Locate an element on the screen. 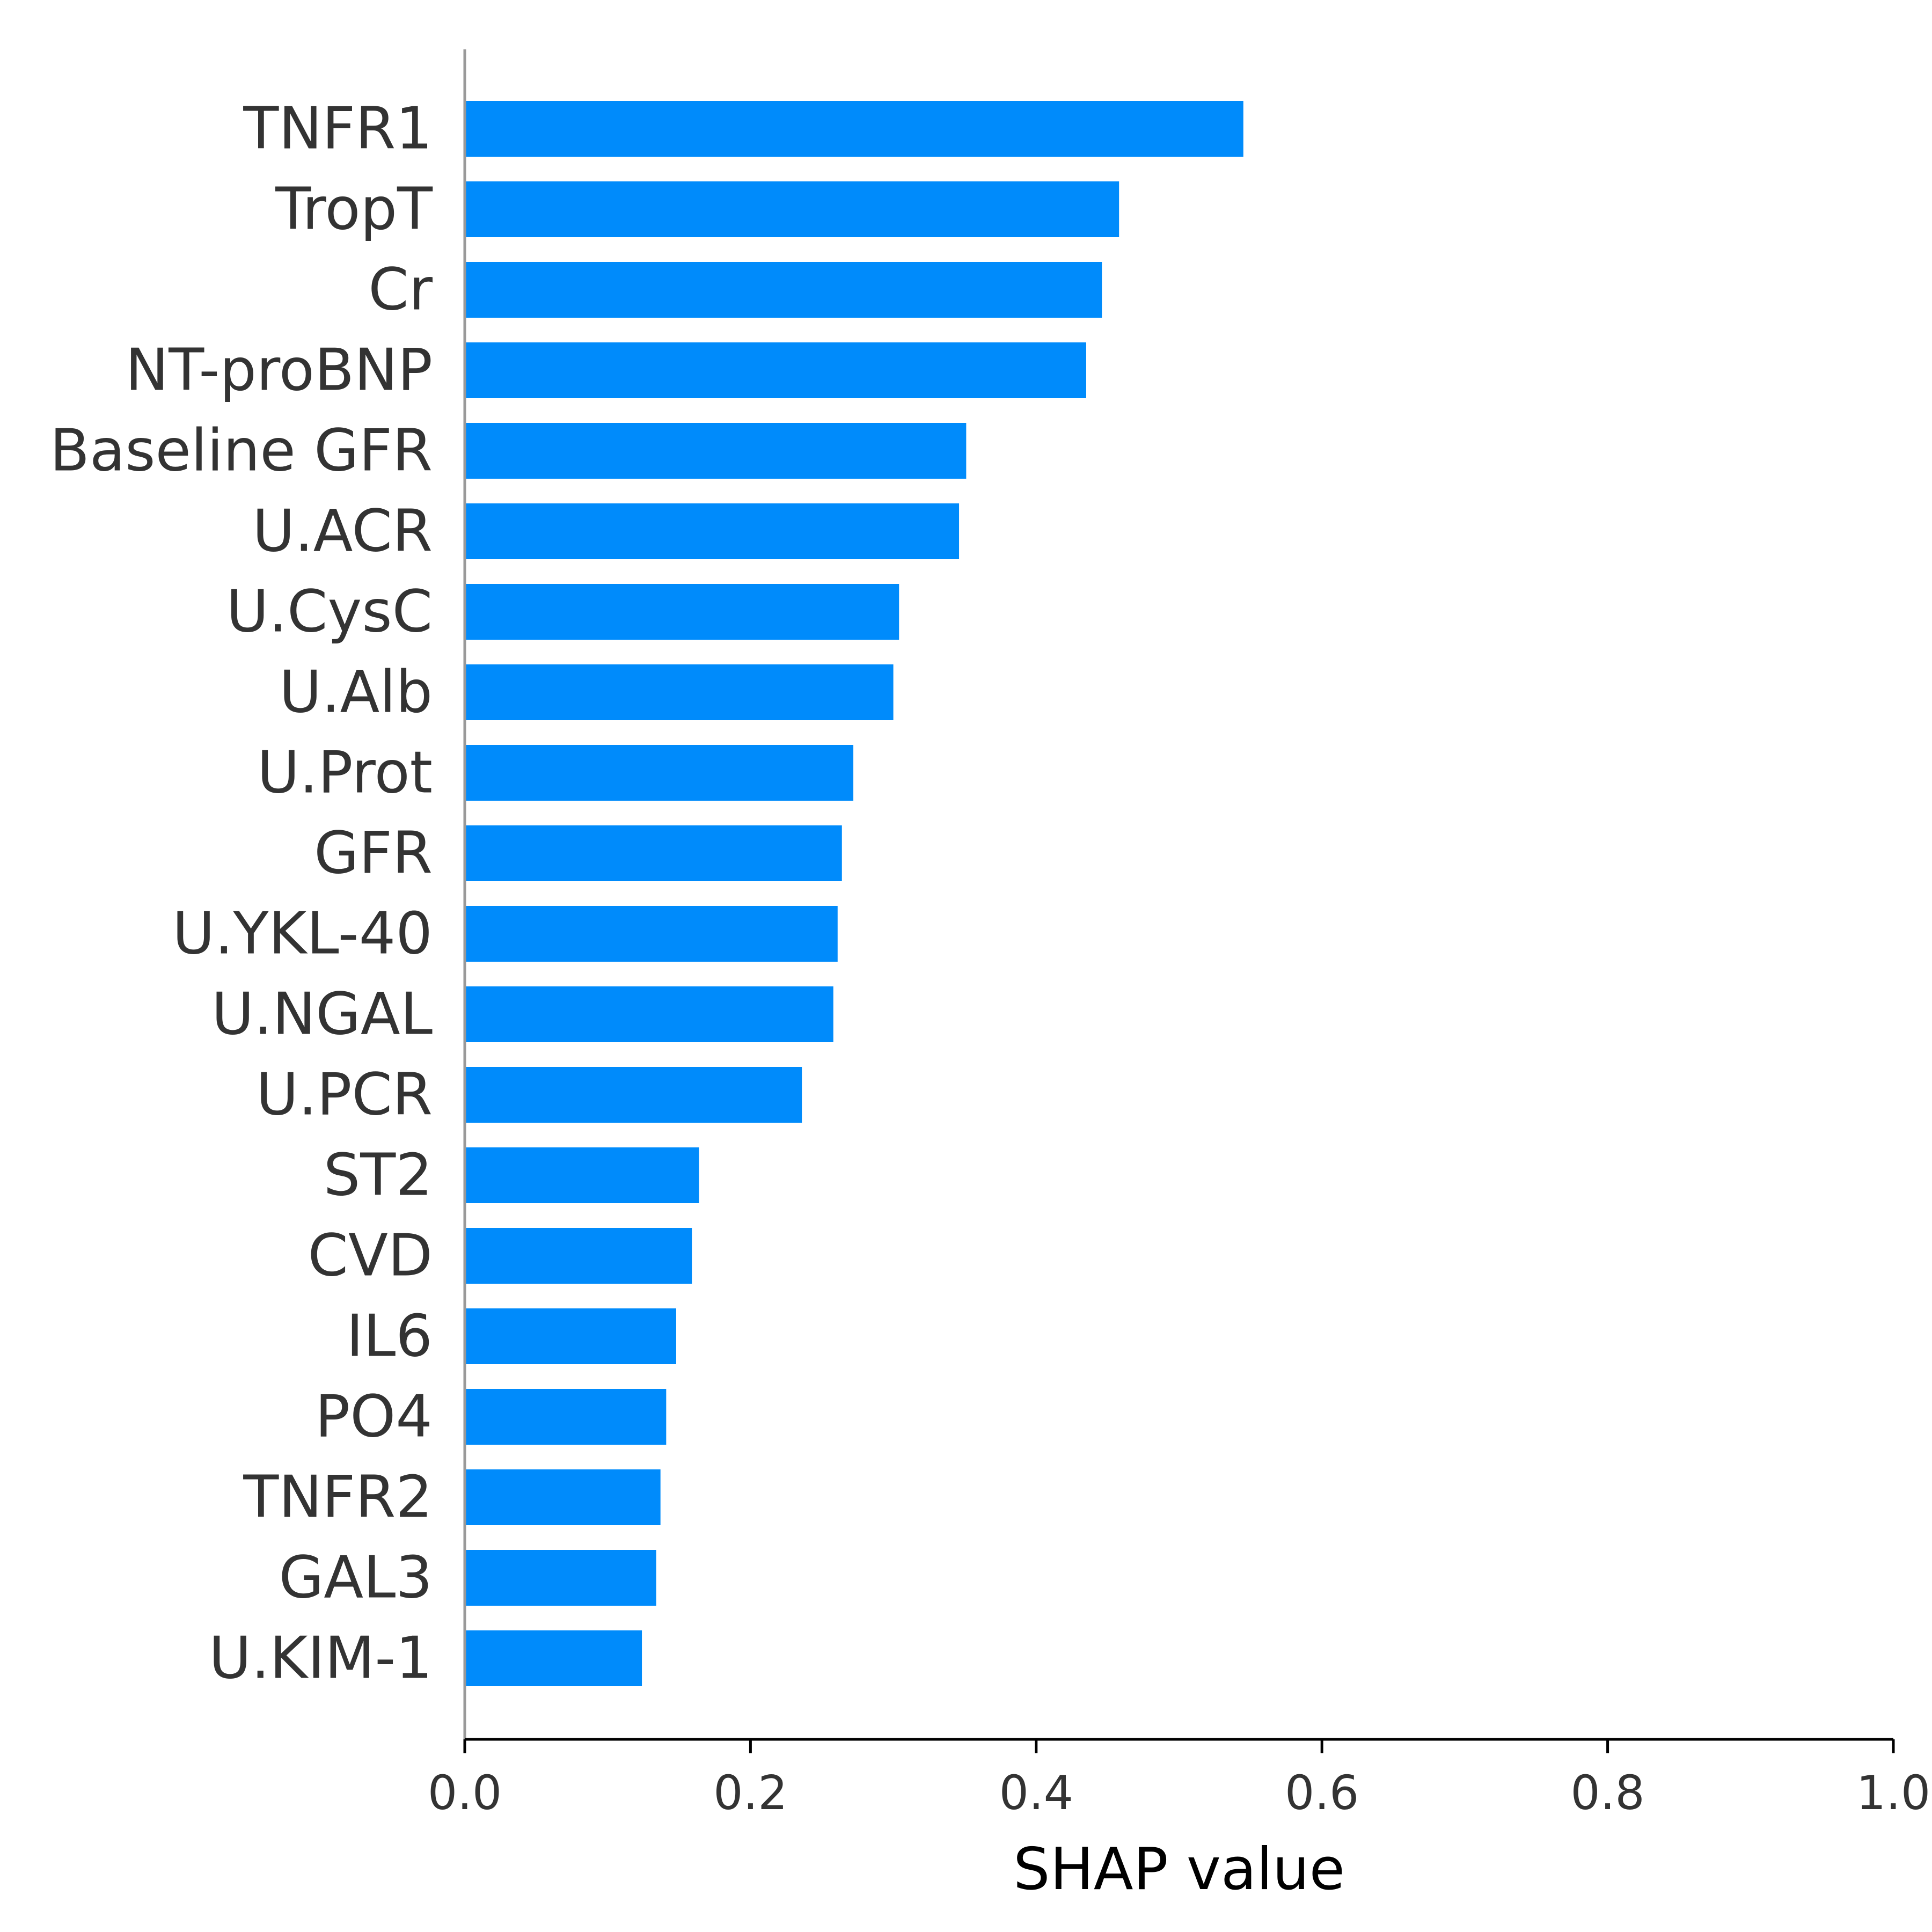  category-label: GFR is located at coordinates (373, 853).